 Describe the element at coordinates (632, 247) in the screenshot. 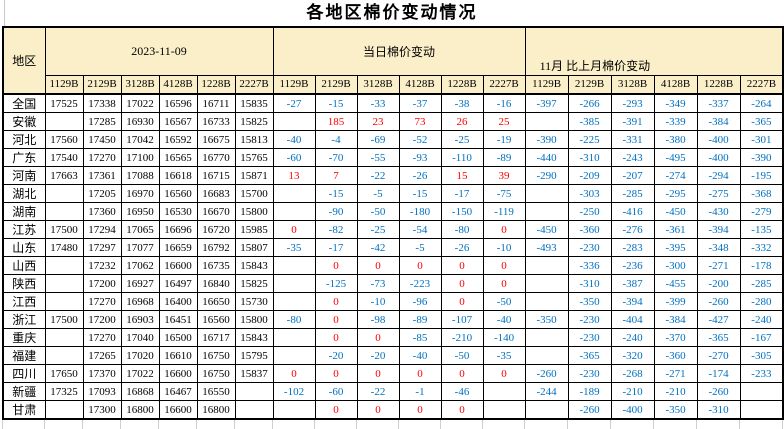

I see `monthly-change-cell: -283` at that location.